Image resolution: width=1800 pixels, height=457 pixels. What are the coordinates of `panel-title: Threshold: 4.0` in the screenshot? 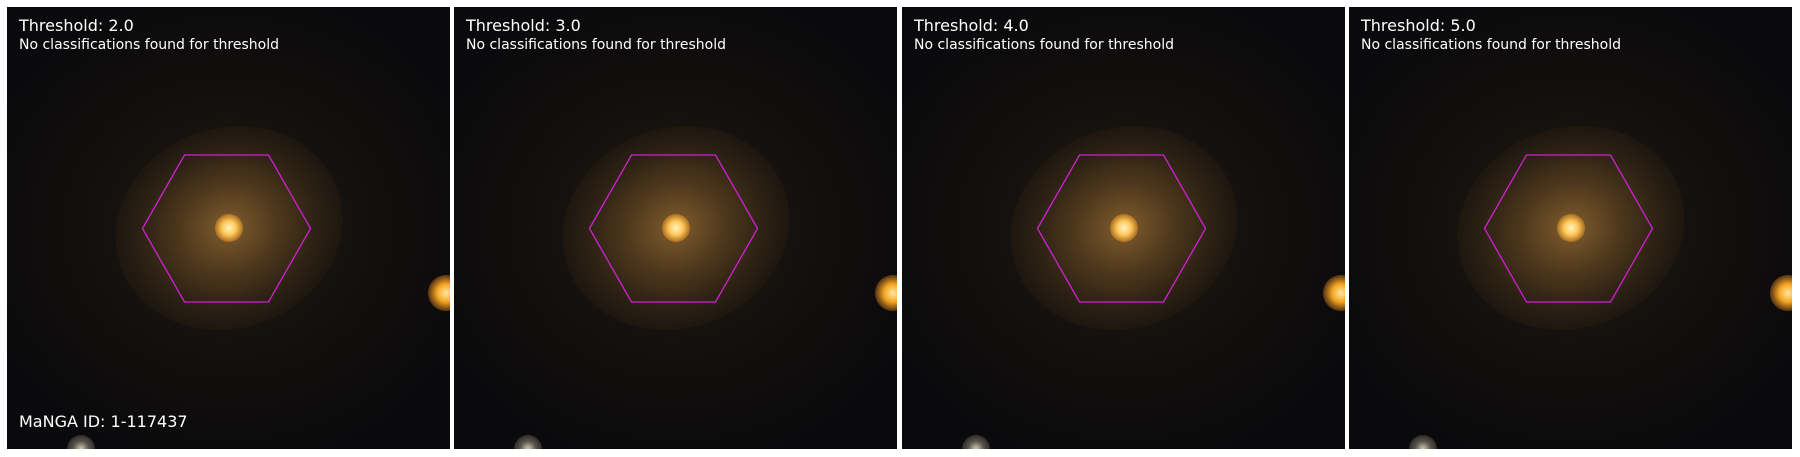 It's located at (971, 25).